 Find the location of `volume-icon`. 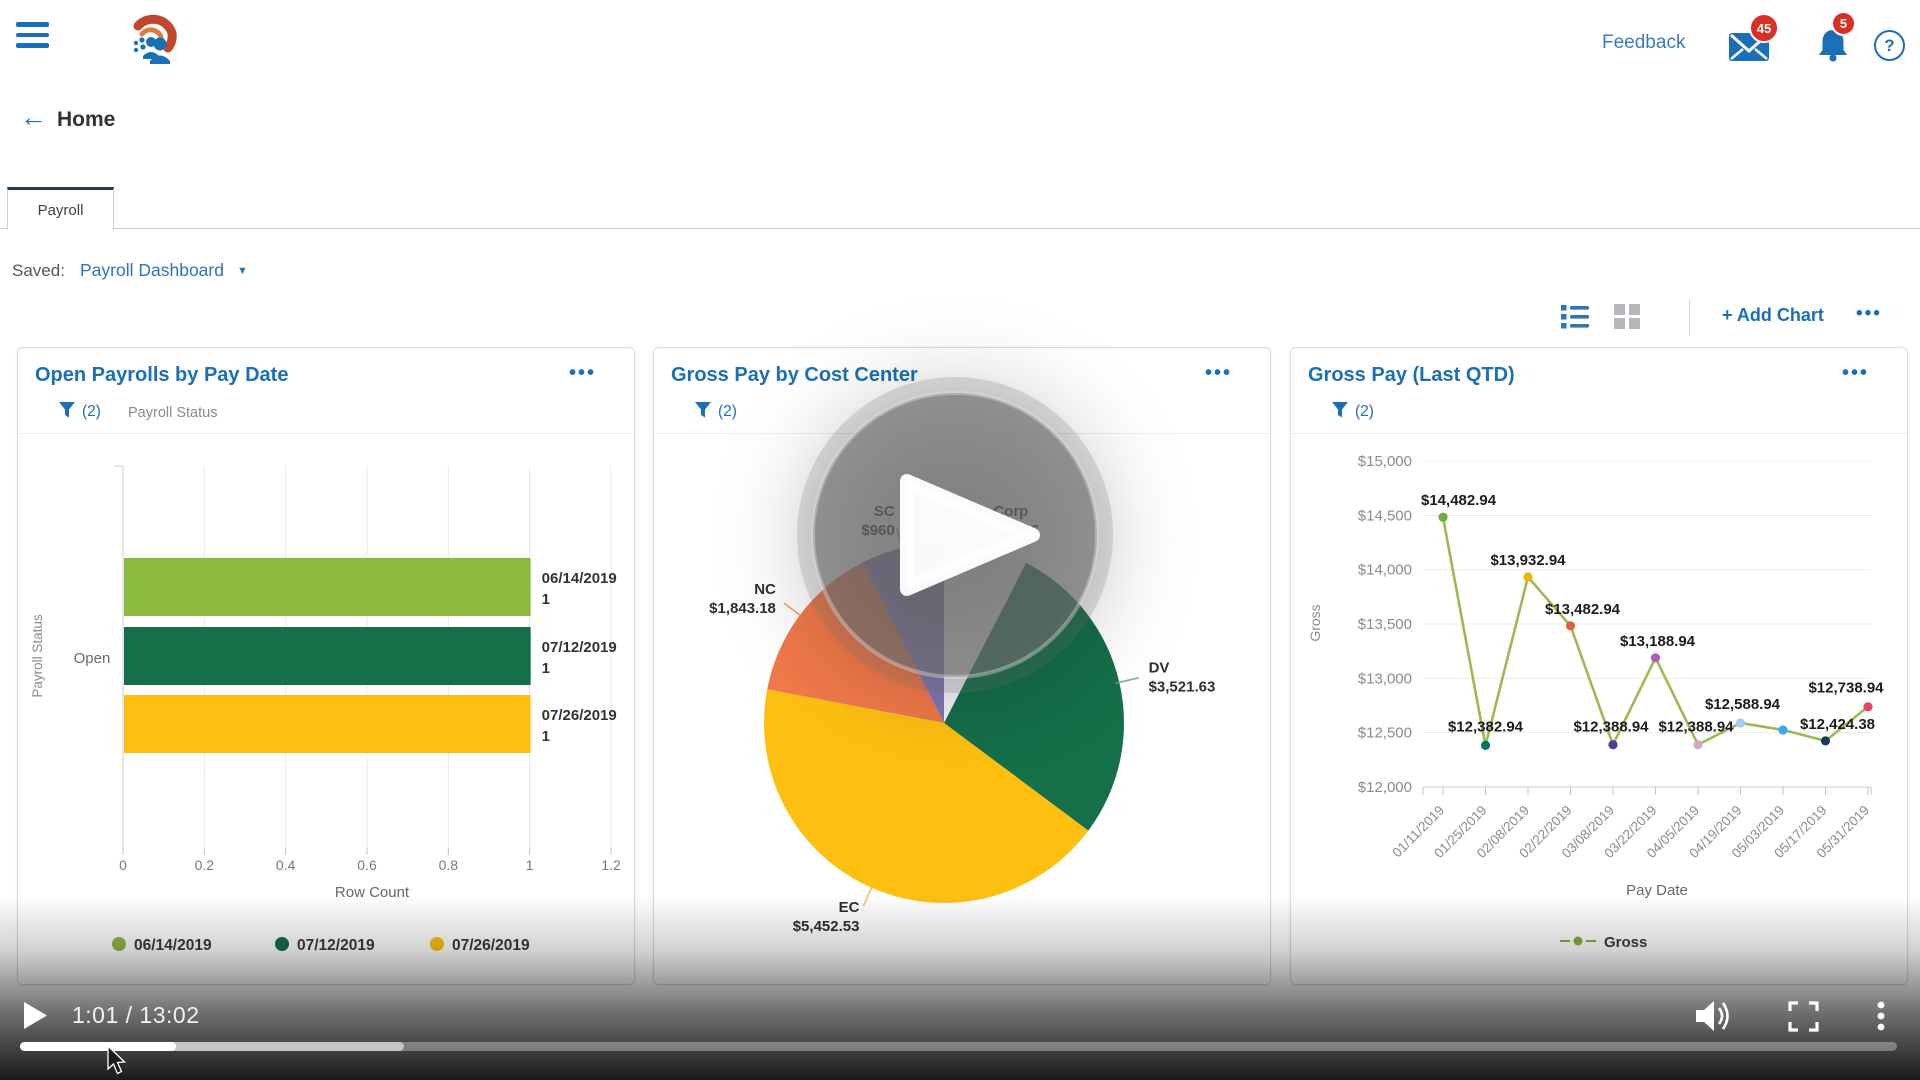

volume-icon is located at coordinates (1713, 1018).